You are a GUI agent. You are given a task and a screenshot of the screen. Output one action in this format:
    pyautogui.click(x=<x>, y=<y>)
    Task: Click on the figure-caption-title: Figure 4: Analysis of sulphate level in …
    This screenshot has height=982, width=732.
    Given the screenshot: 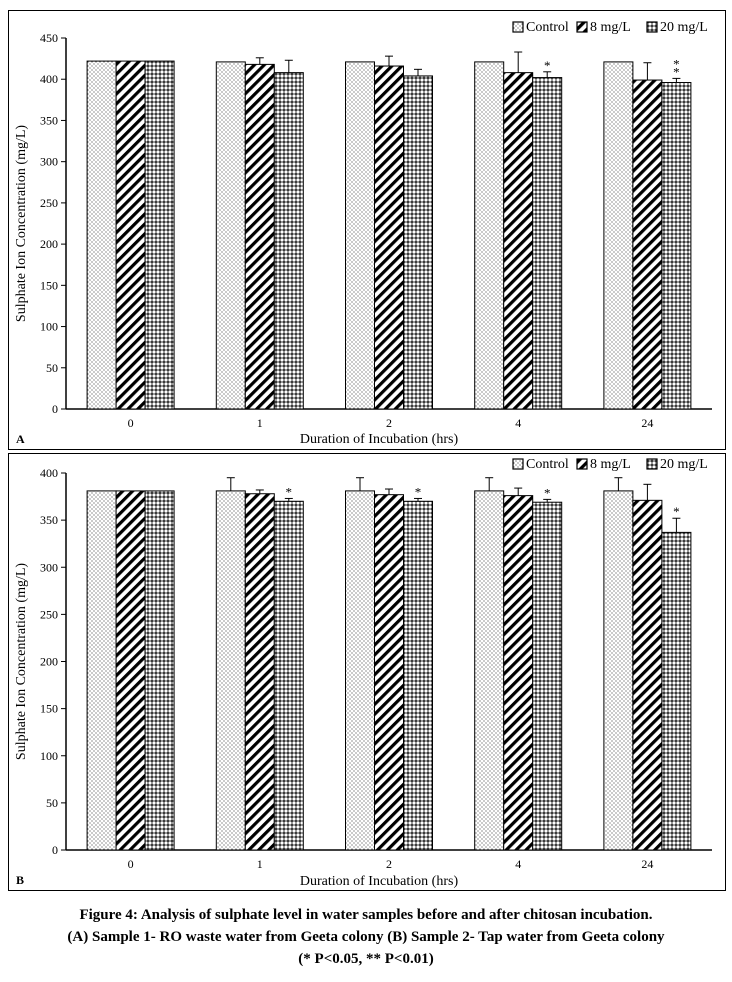 What is the action you would take?
    pyautogui.click(x=366, y=915)
    